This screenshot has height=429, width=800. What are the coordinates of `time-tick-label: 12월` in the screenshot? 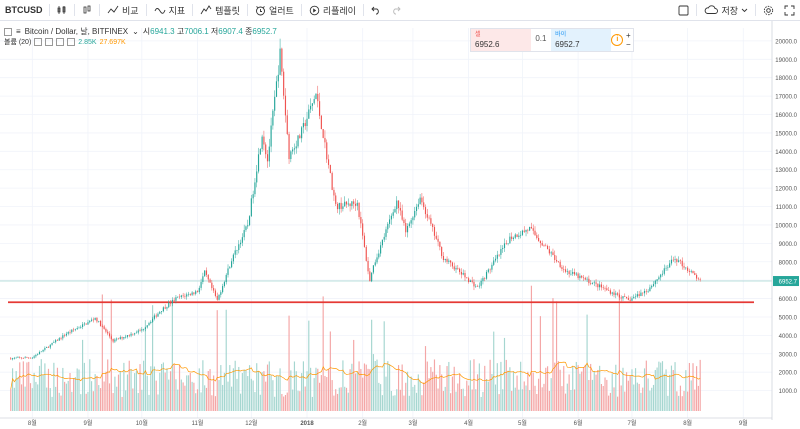 It's located at (251, 423).